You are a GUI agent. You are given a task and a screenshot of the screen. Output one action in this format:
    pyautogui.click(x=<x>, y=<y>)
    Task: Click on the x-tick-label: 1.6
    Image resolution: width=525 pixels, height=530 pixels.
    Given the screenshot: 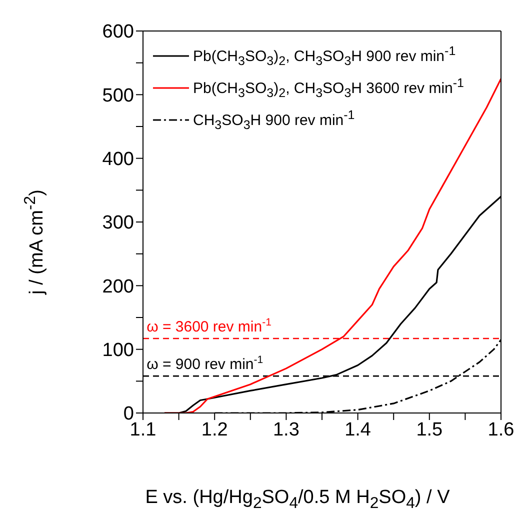 What is the action you would take?
    pyautogui.click(x=501, y=429)
    